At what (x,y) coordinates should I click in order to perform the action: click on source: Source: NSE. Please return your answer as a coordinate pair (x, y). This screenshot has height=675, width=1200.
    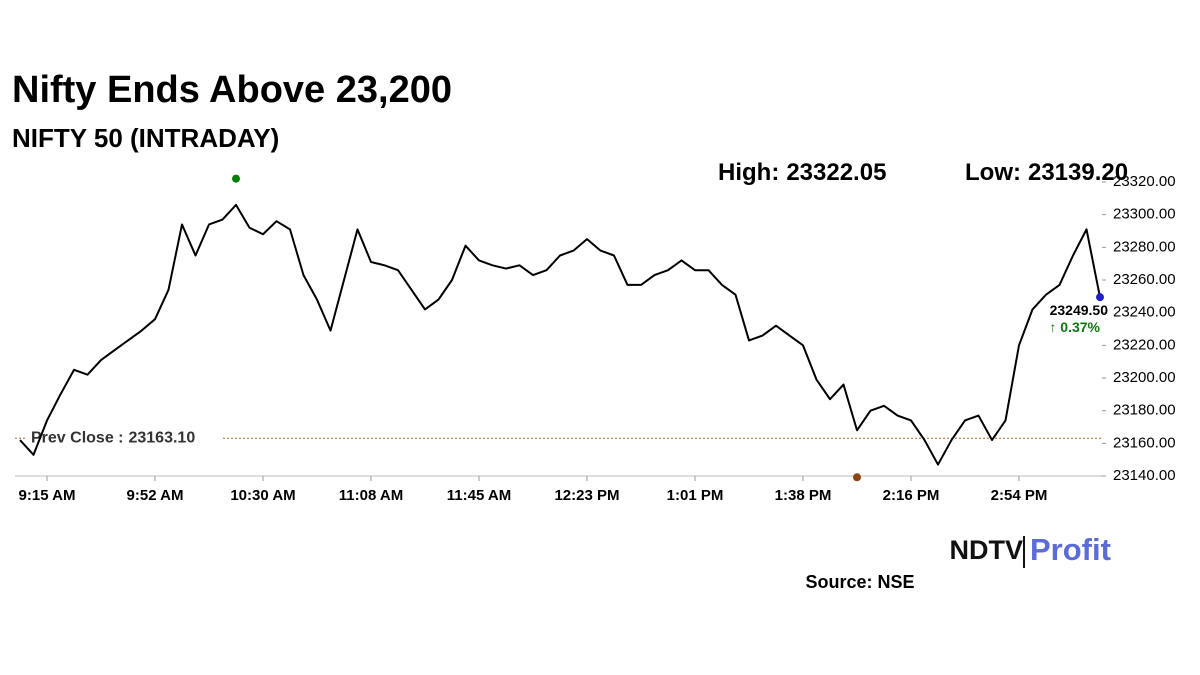
    Looking at the image, I should click on (859, 582).